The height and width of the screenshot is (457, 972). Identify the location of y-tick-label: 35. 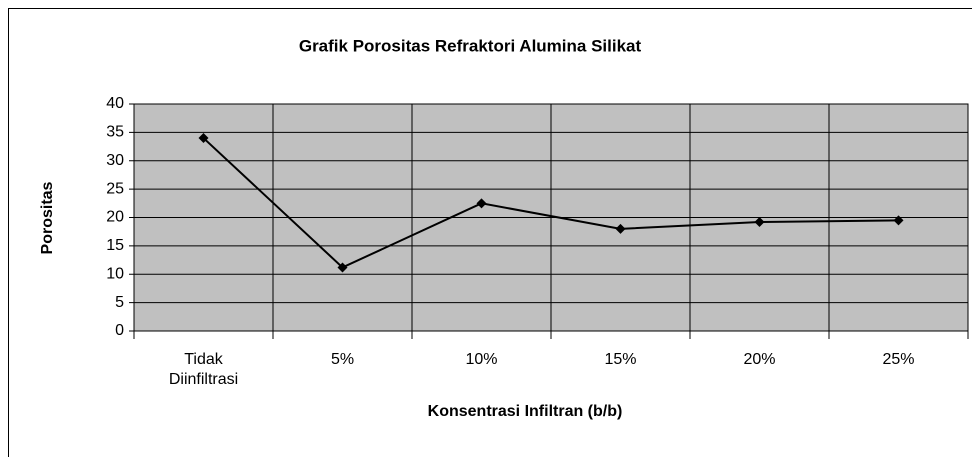
(115, 132).